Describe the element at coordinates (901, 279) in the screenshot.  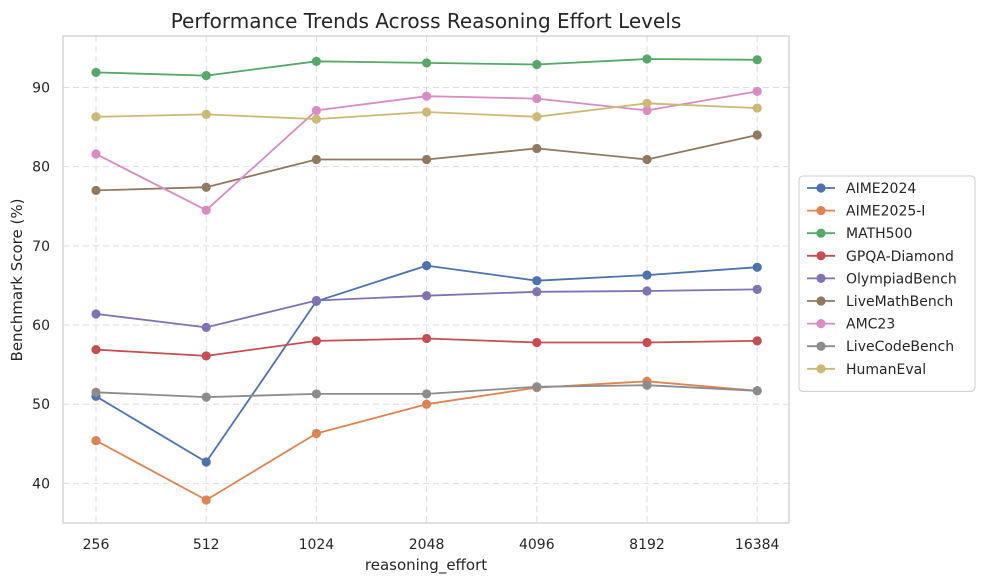
I see `legend-label: OlympiadBench` at that location.